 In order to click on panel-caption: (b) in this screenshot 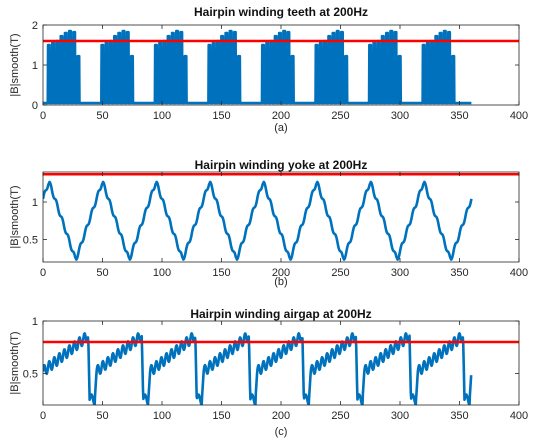, I will do `click(280, 282)`.